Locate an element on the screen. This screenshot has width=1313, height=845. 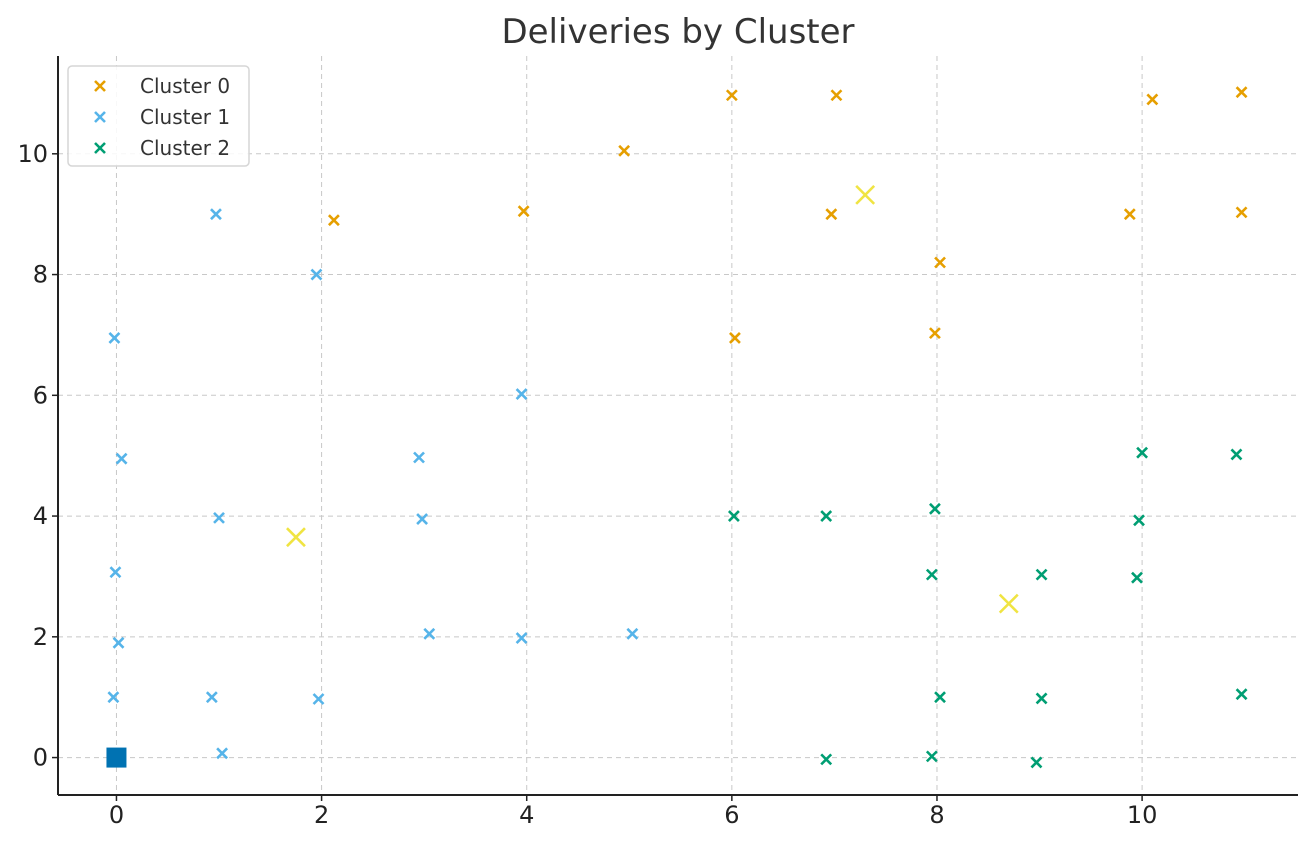
legend-label-cluster-2: Cluster 2 is located at coordinates (185, 148).